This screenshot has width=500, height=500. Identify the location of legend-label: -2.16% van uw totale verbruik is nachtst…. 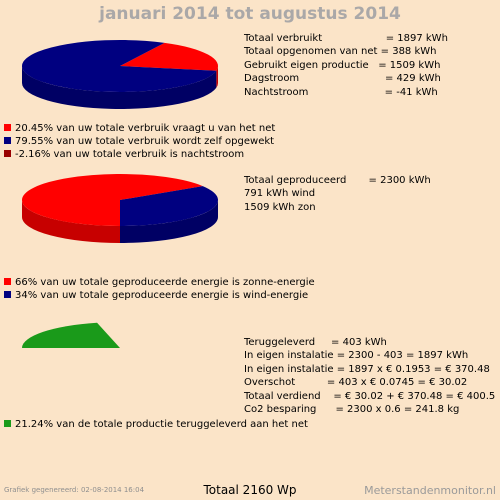
(130, 154).